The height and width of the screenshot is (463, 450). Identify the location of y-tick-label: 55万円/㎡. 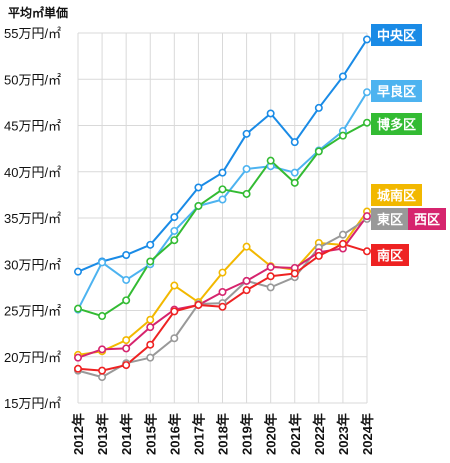
(32, 33).